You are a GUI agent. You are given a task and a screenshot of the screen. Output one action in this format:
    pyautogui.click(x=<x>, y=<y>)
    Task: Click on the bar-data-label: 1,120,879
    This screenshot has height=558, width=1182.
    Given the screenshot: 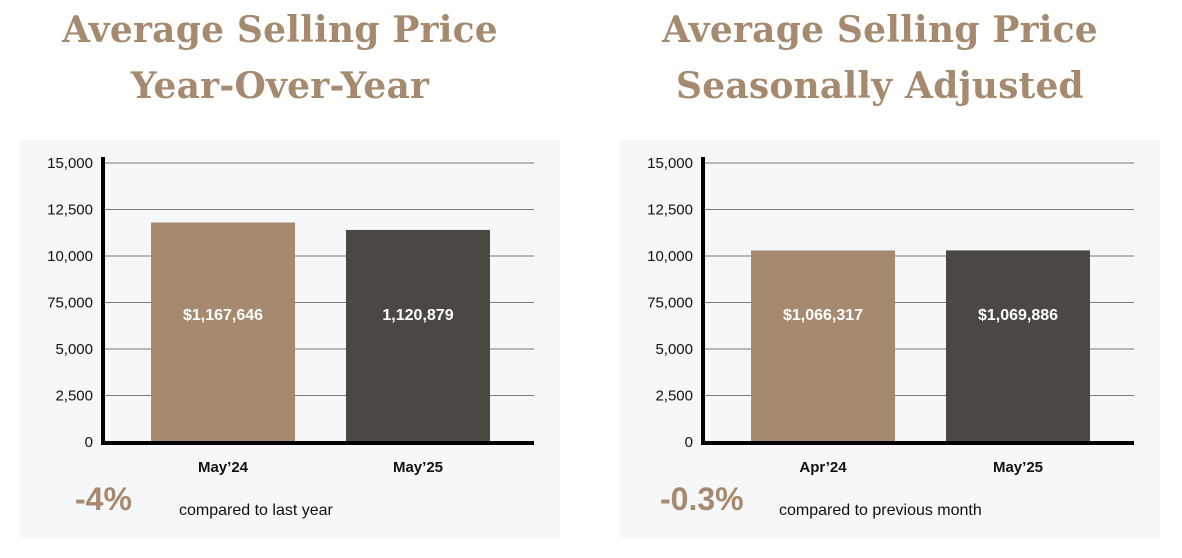 What is the action you would take?
    pyautogui.click(x=417, y=315)
    